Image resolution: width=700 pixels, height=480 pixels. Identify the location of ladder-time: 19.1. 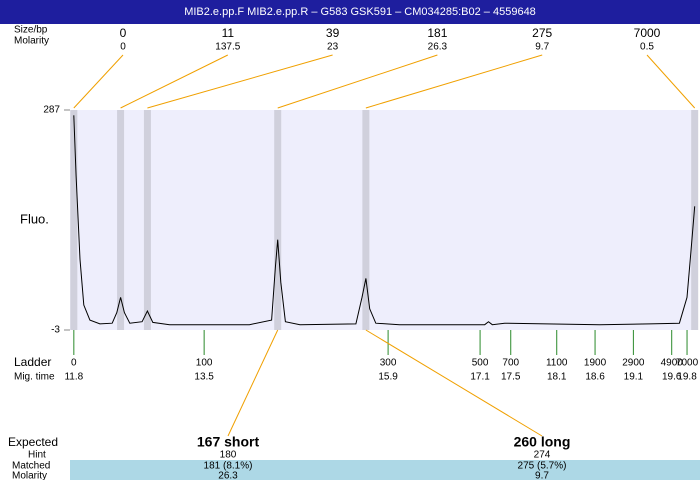
(634, 377).